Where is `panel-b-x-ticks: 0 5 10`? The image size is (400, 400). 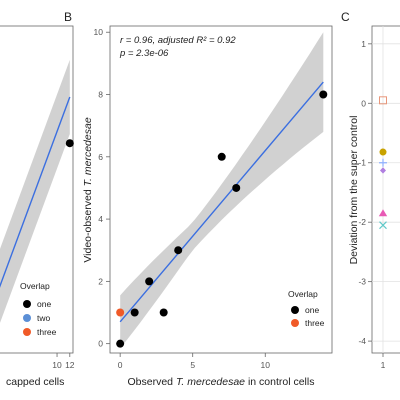 panel-b-x-ticks: 0 5 10 is located at coordinates (194, 361).